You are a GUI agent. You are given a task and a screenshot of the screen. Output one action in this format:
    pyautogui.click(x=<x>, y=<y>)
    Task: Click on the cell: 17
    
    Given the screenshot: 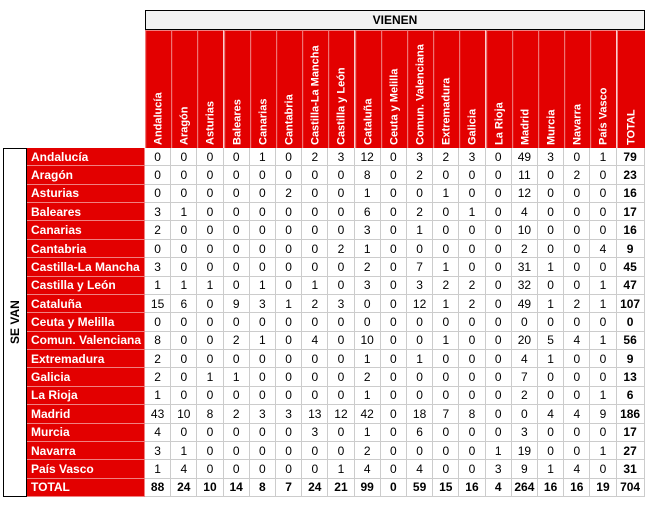 What is the action you would take?
    pyautogui.click(x=630, y=212)
    